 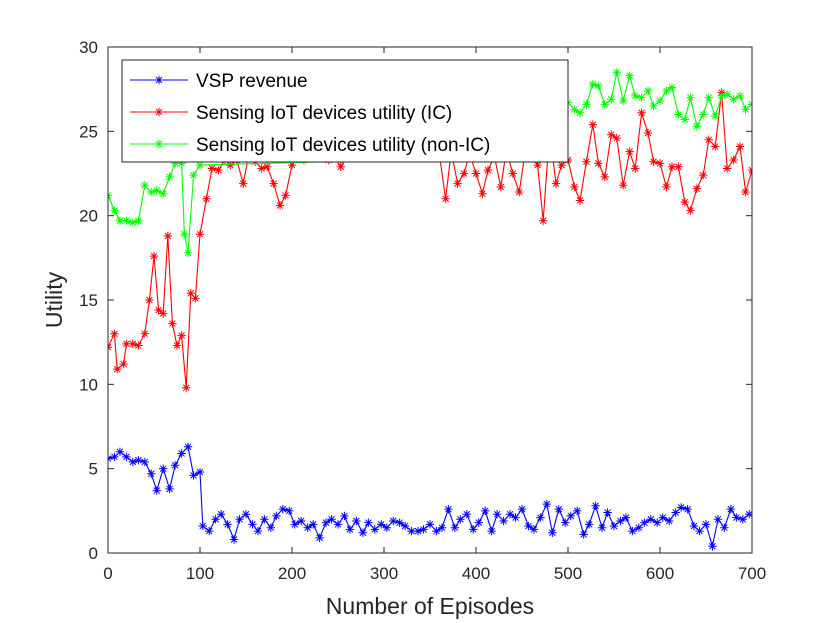 What do you see at coordinates (752, 573) in the screenshot?
I see `x-tick-label: 700` at bounding box center [752, 573].